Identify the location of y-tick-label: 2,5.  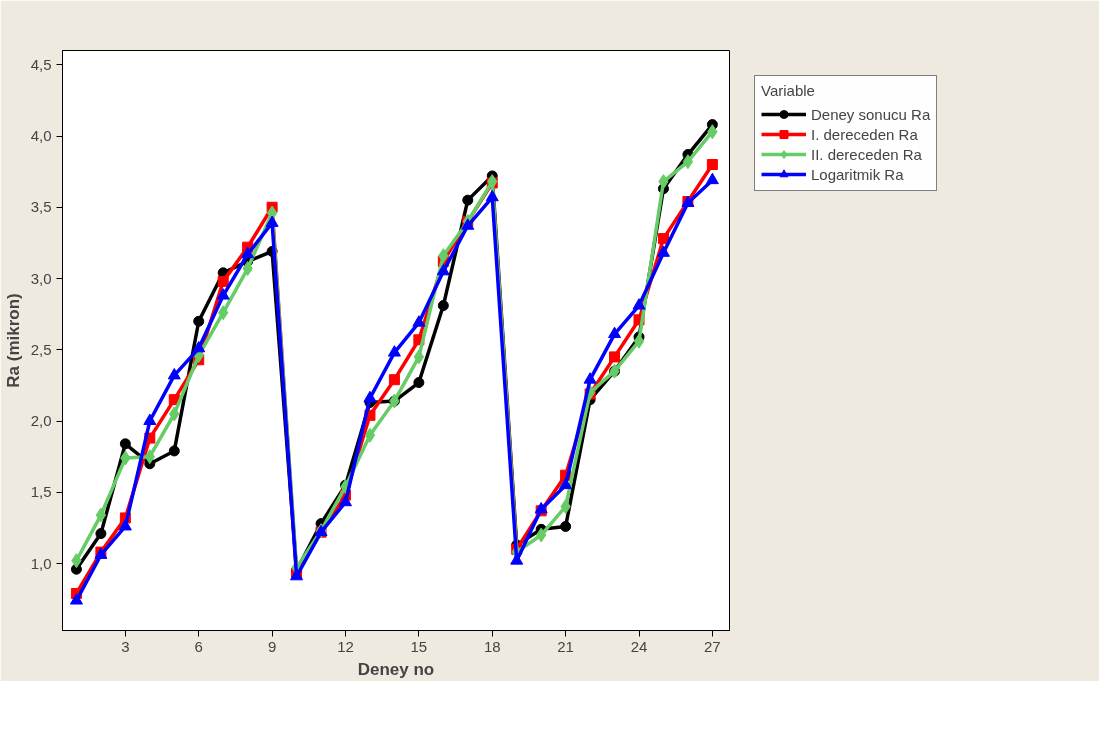
(41, 349).